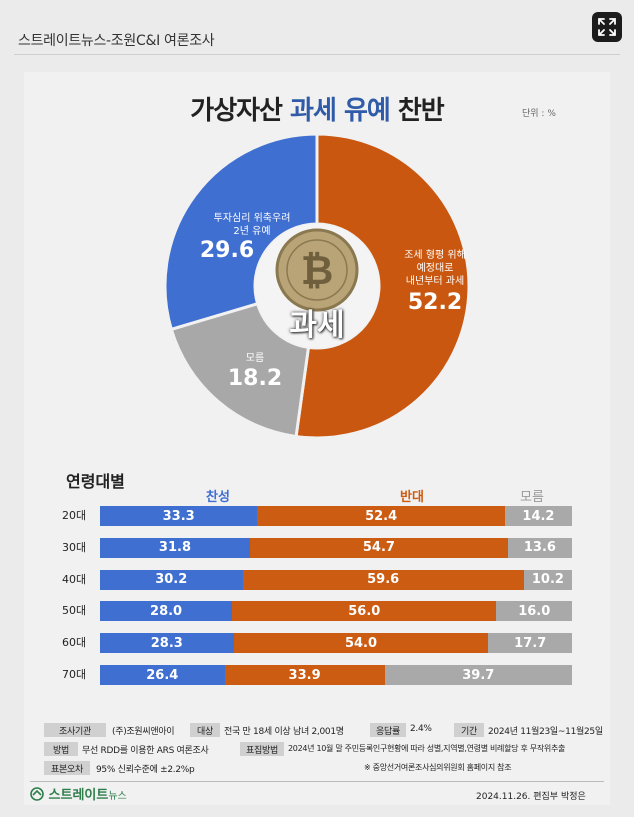  I want to click on bitcoin-coin-icon: ₿, so click(317, 270).